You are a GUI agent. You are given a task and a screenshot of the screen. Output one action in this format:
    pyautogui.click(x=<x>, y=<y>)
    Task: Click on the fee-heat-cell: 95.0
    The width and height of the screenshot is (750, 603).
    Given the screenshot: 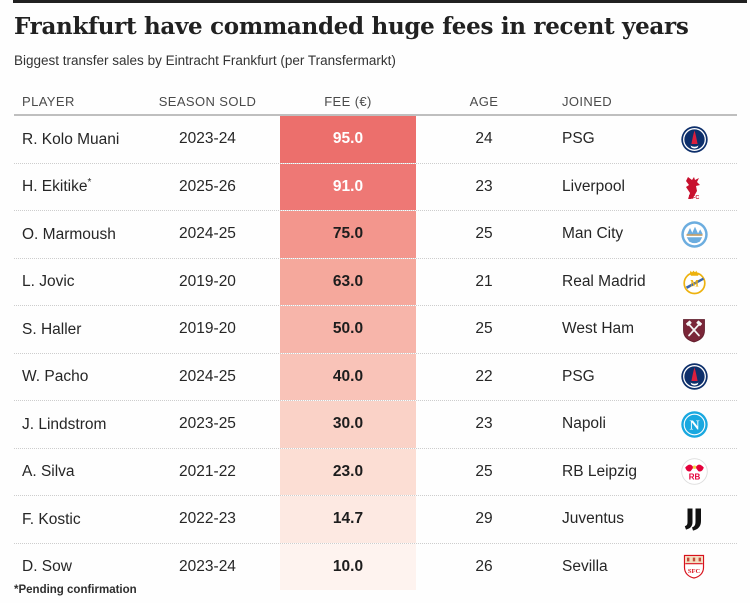 What is the action you would take?
    pyautogui.click(x=348, y=139)
    